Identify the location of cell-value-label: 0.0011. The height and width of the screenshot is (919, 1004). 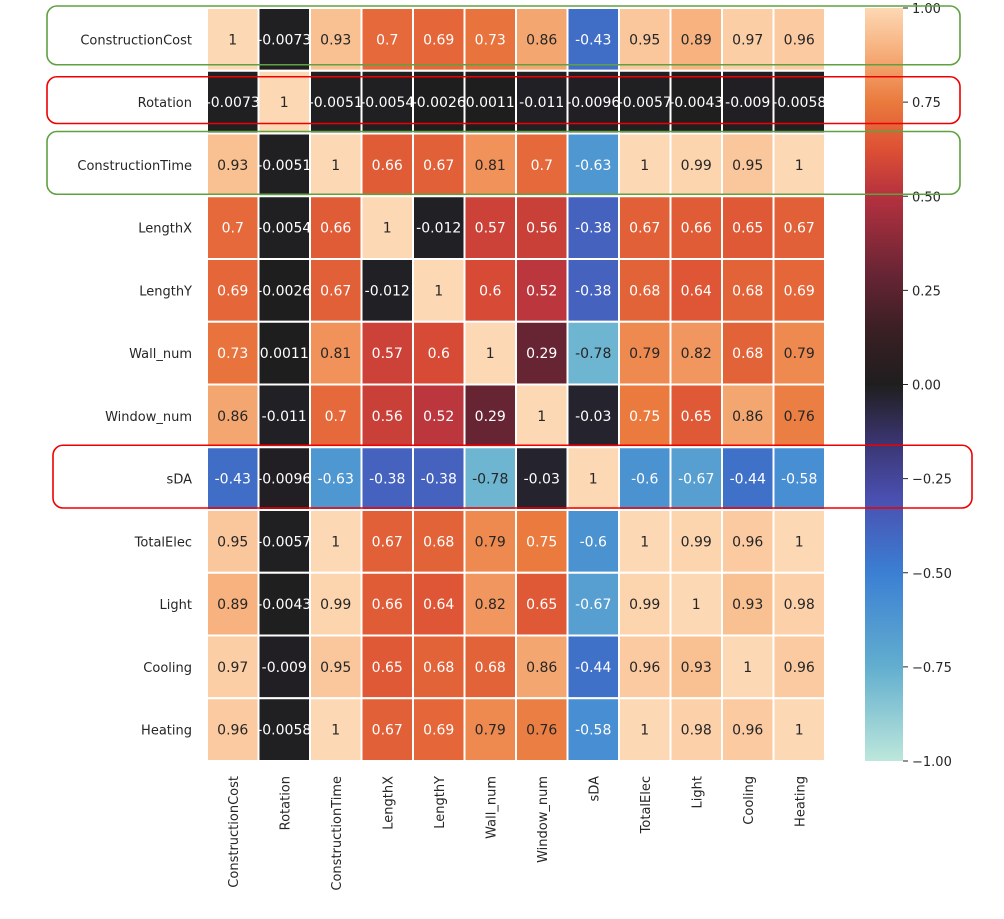
(284, 354).